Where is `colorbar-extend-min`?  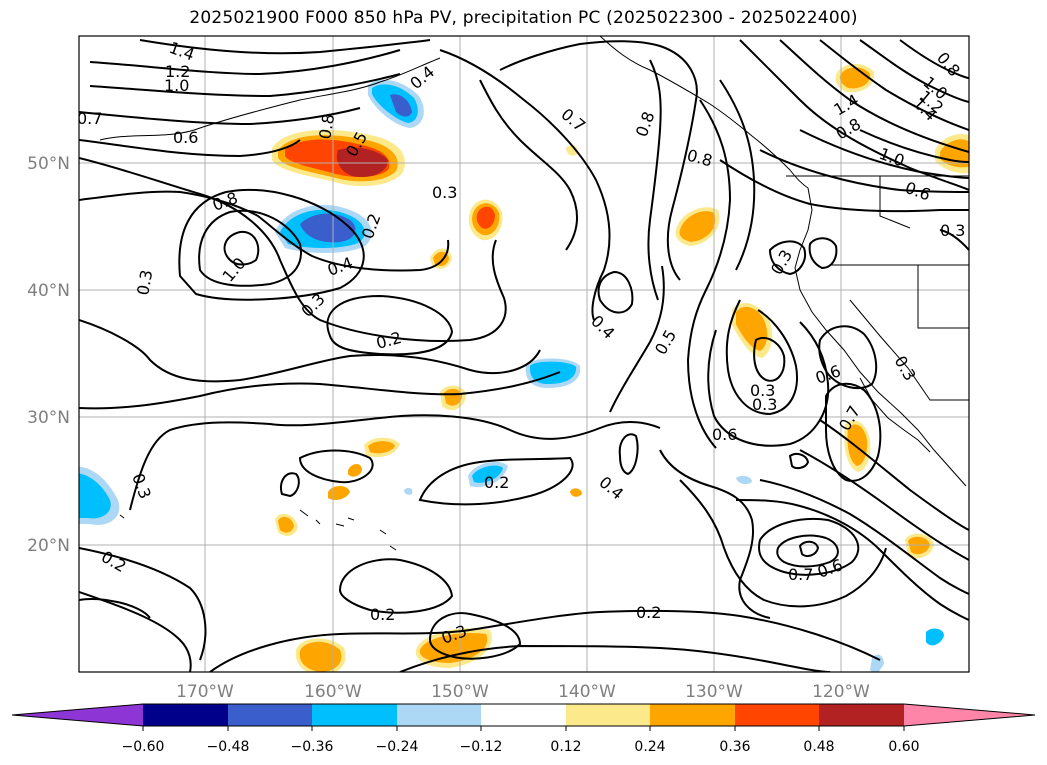 colorbar-extend-min is located at coordinates (77, 715).